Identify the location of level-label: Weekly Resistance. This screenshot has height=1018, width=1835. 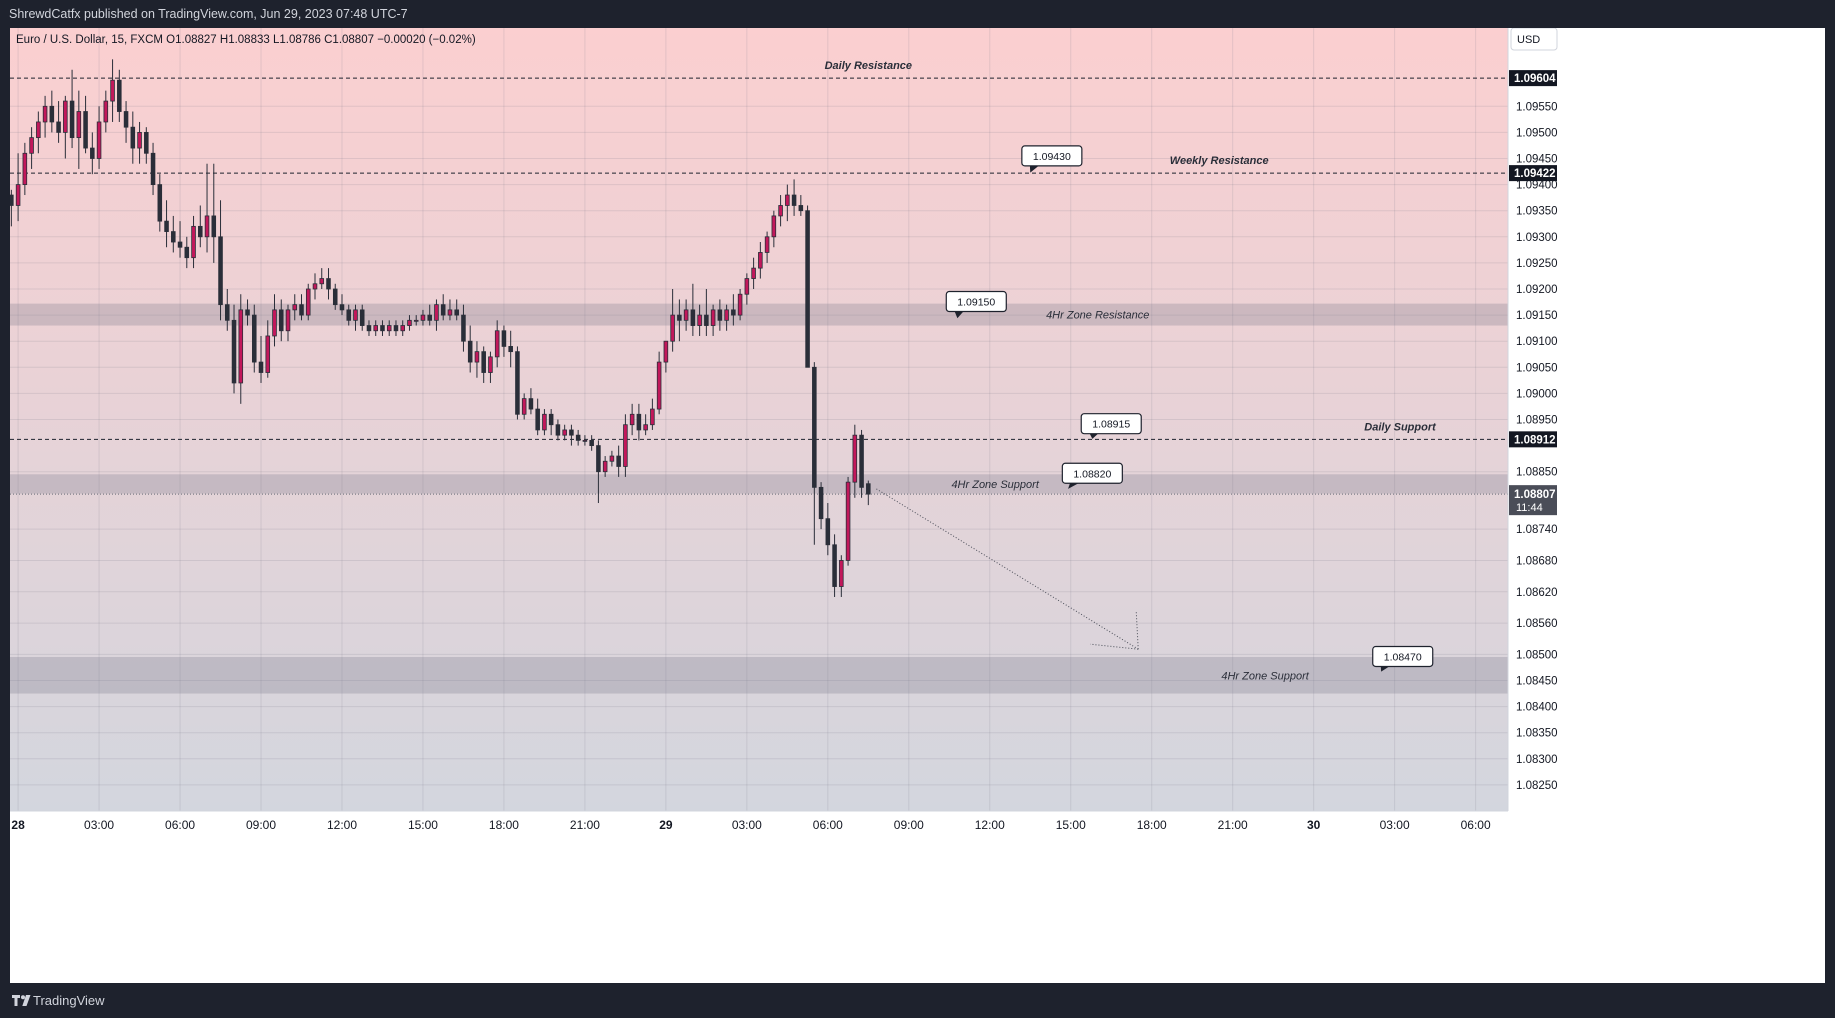
(1219, 161).